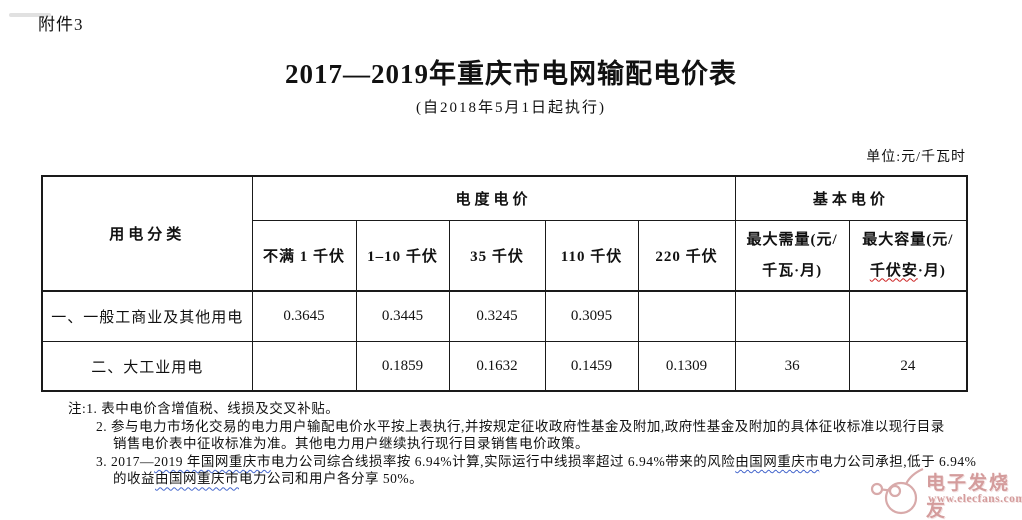 Image resolution: width=1022 pixels, height=520 pixels. What do you see at coordinates (304, 256) in the screenshot?
I see `col-header-below-1kv: 不满 1 千伏` at bounding box center [304, 256].